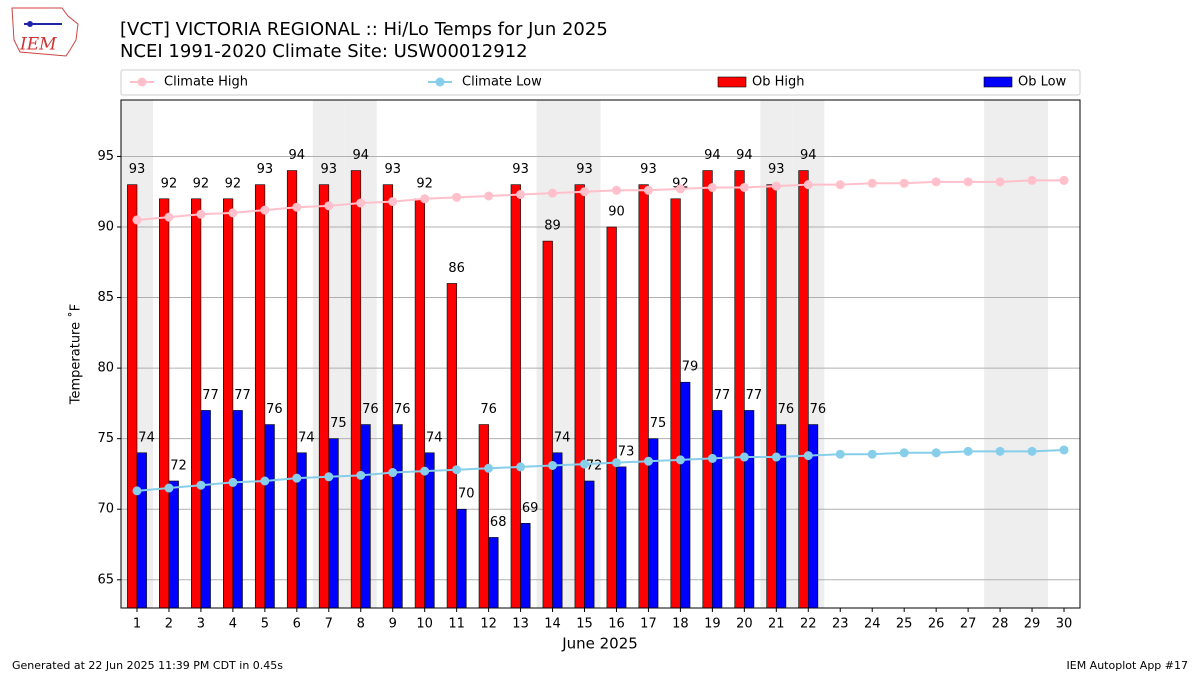  What do you see at coordinates (626, 451) in the screenshot?
I see `value-label: 73` at bounding box center [626, 451].